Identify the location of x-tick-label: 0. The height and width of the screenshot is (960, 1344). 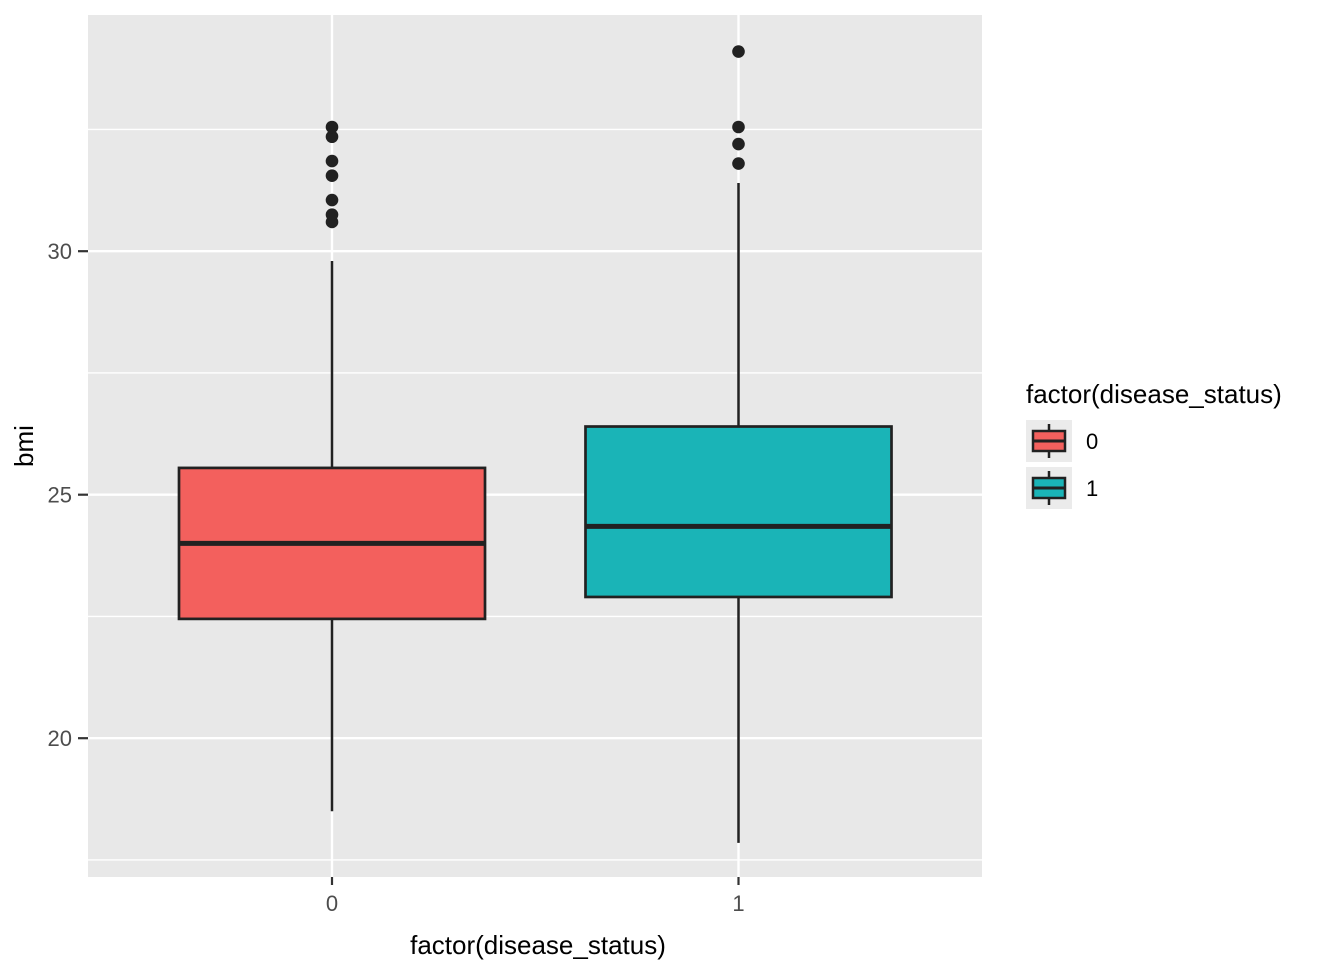
(332, 903).